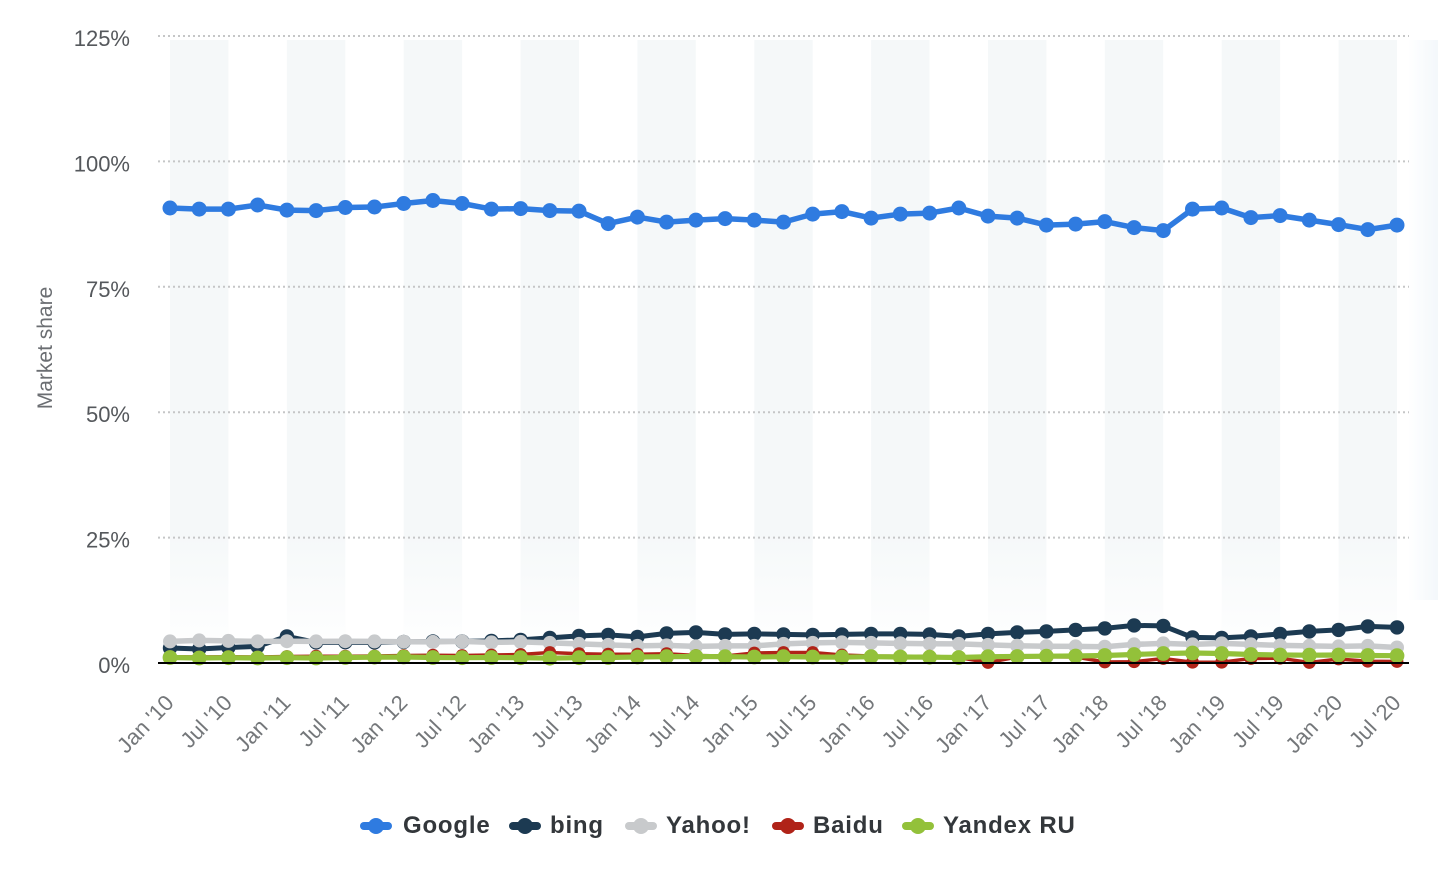  Describe the element at coordinates (848, 825) in the screenshot. I see `svg-text: Baidu` at that location.